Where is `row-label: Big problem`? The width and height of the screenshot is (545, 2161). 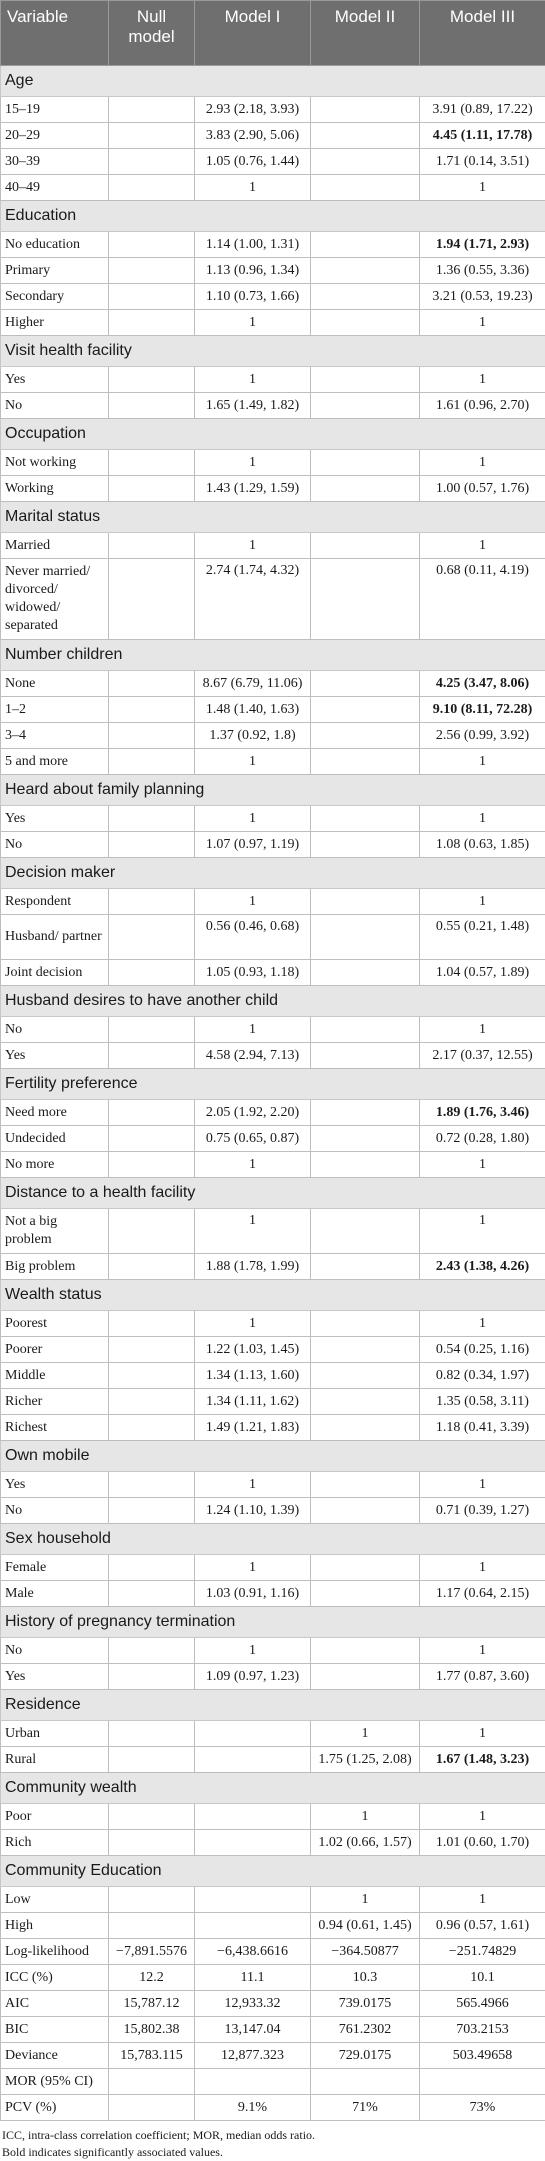
row-label: Big problem is located at coordinates (55, 1267).